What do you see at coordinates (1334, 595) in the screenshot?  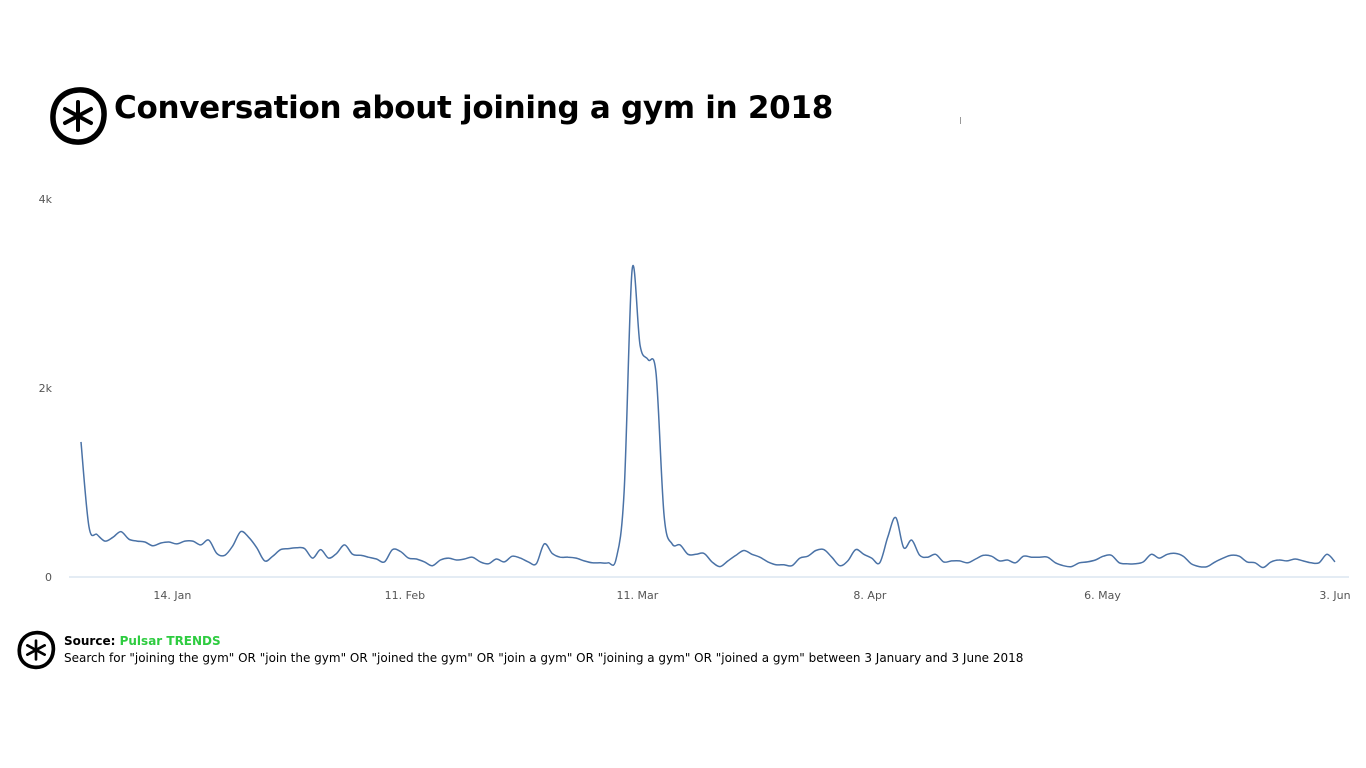 I see `x-tick-label: 3. Jun` at bounding box center [1334, 595].